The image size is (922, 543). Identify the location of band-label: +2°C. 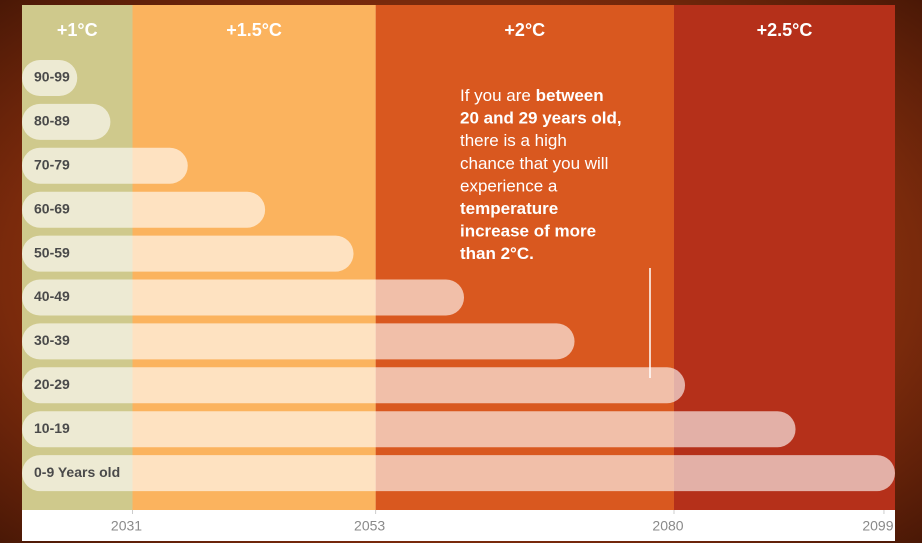
(524, 30).